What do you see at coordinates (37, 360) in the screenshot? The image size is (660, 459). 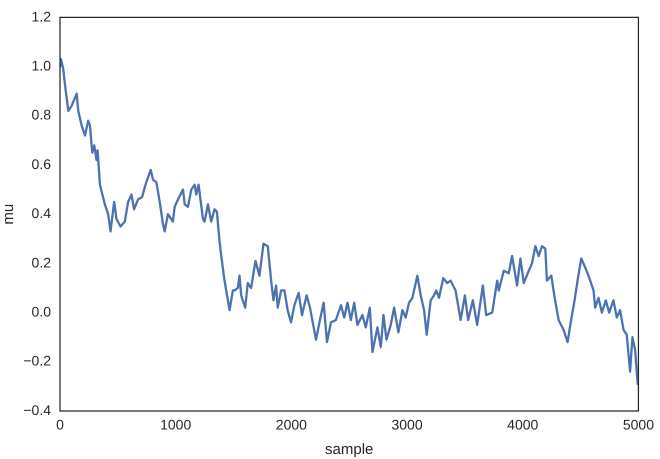 I see `y-tick-label: −0.2` at bounding box center [37, 360].